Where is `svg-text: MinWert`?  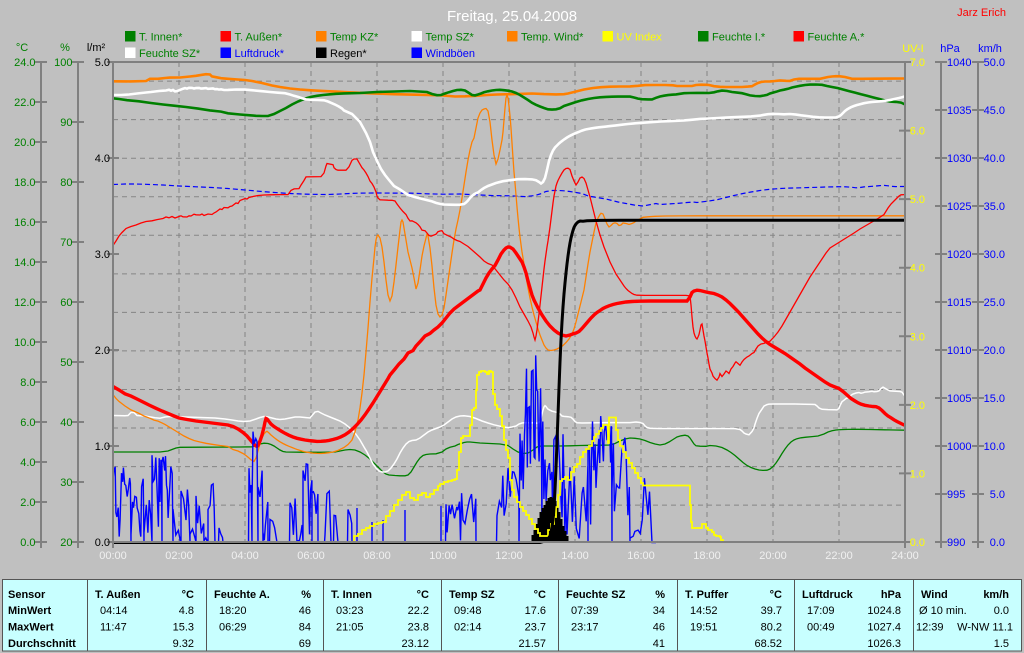 svg-text: MinWert is located at coordinates (30, 611).